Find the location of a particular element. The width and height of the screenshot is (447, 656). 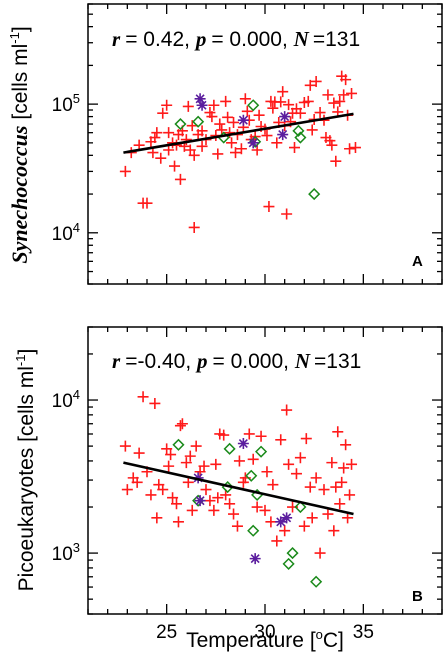

panel-a-letter: A is located at coordinates (417, 261).